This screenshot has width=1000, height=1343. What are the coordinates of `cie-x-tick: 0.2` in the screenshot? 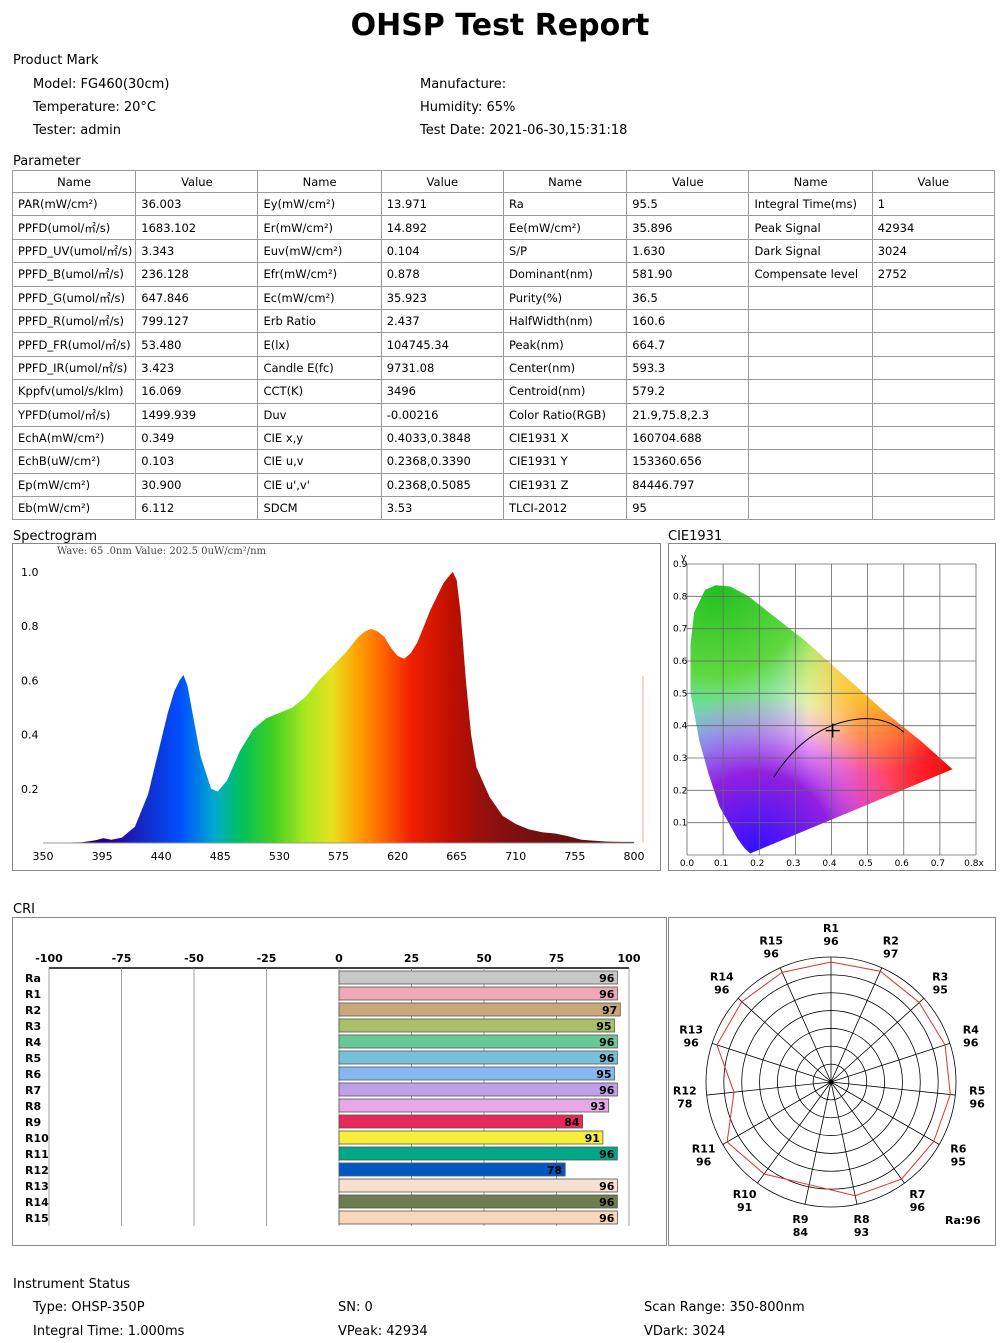 It's located at (757, 864).